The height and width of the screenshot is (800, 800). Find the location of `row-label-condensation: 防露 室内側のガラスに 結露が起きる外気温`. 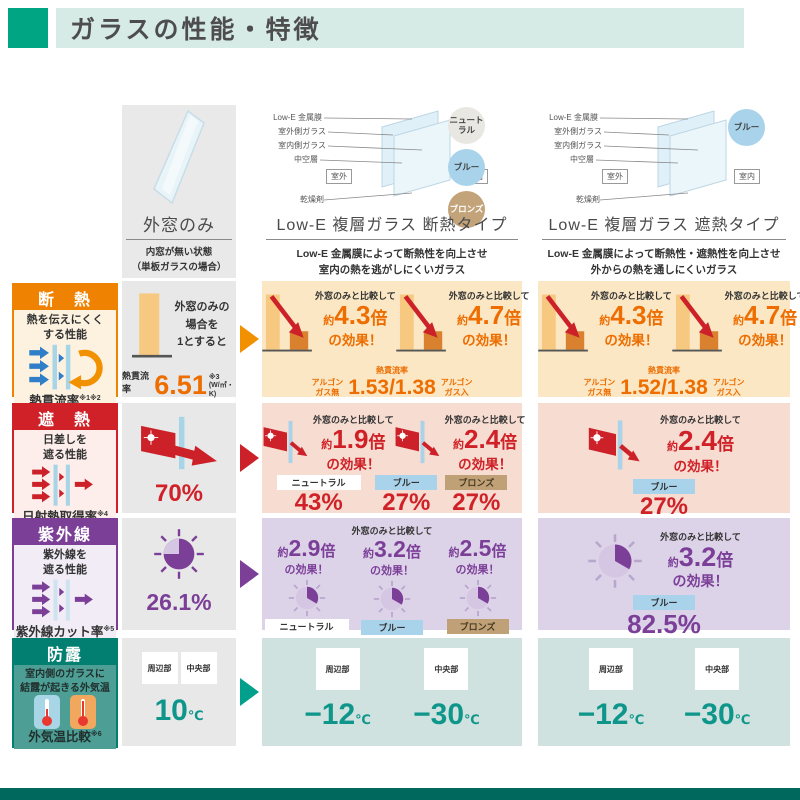

row-label-condensation: 防露 室内側のガラスに 結露が起きる外気温 is located at coordinates (65, 693).